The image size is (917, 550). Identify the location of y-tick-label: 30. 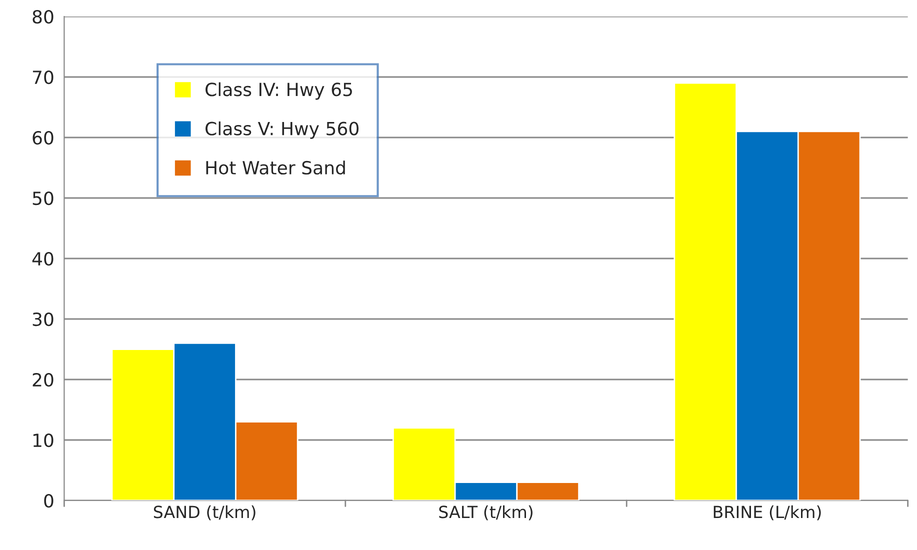
(43, 319).